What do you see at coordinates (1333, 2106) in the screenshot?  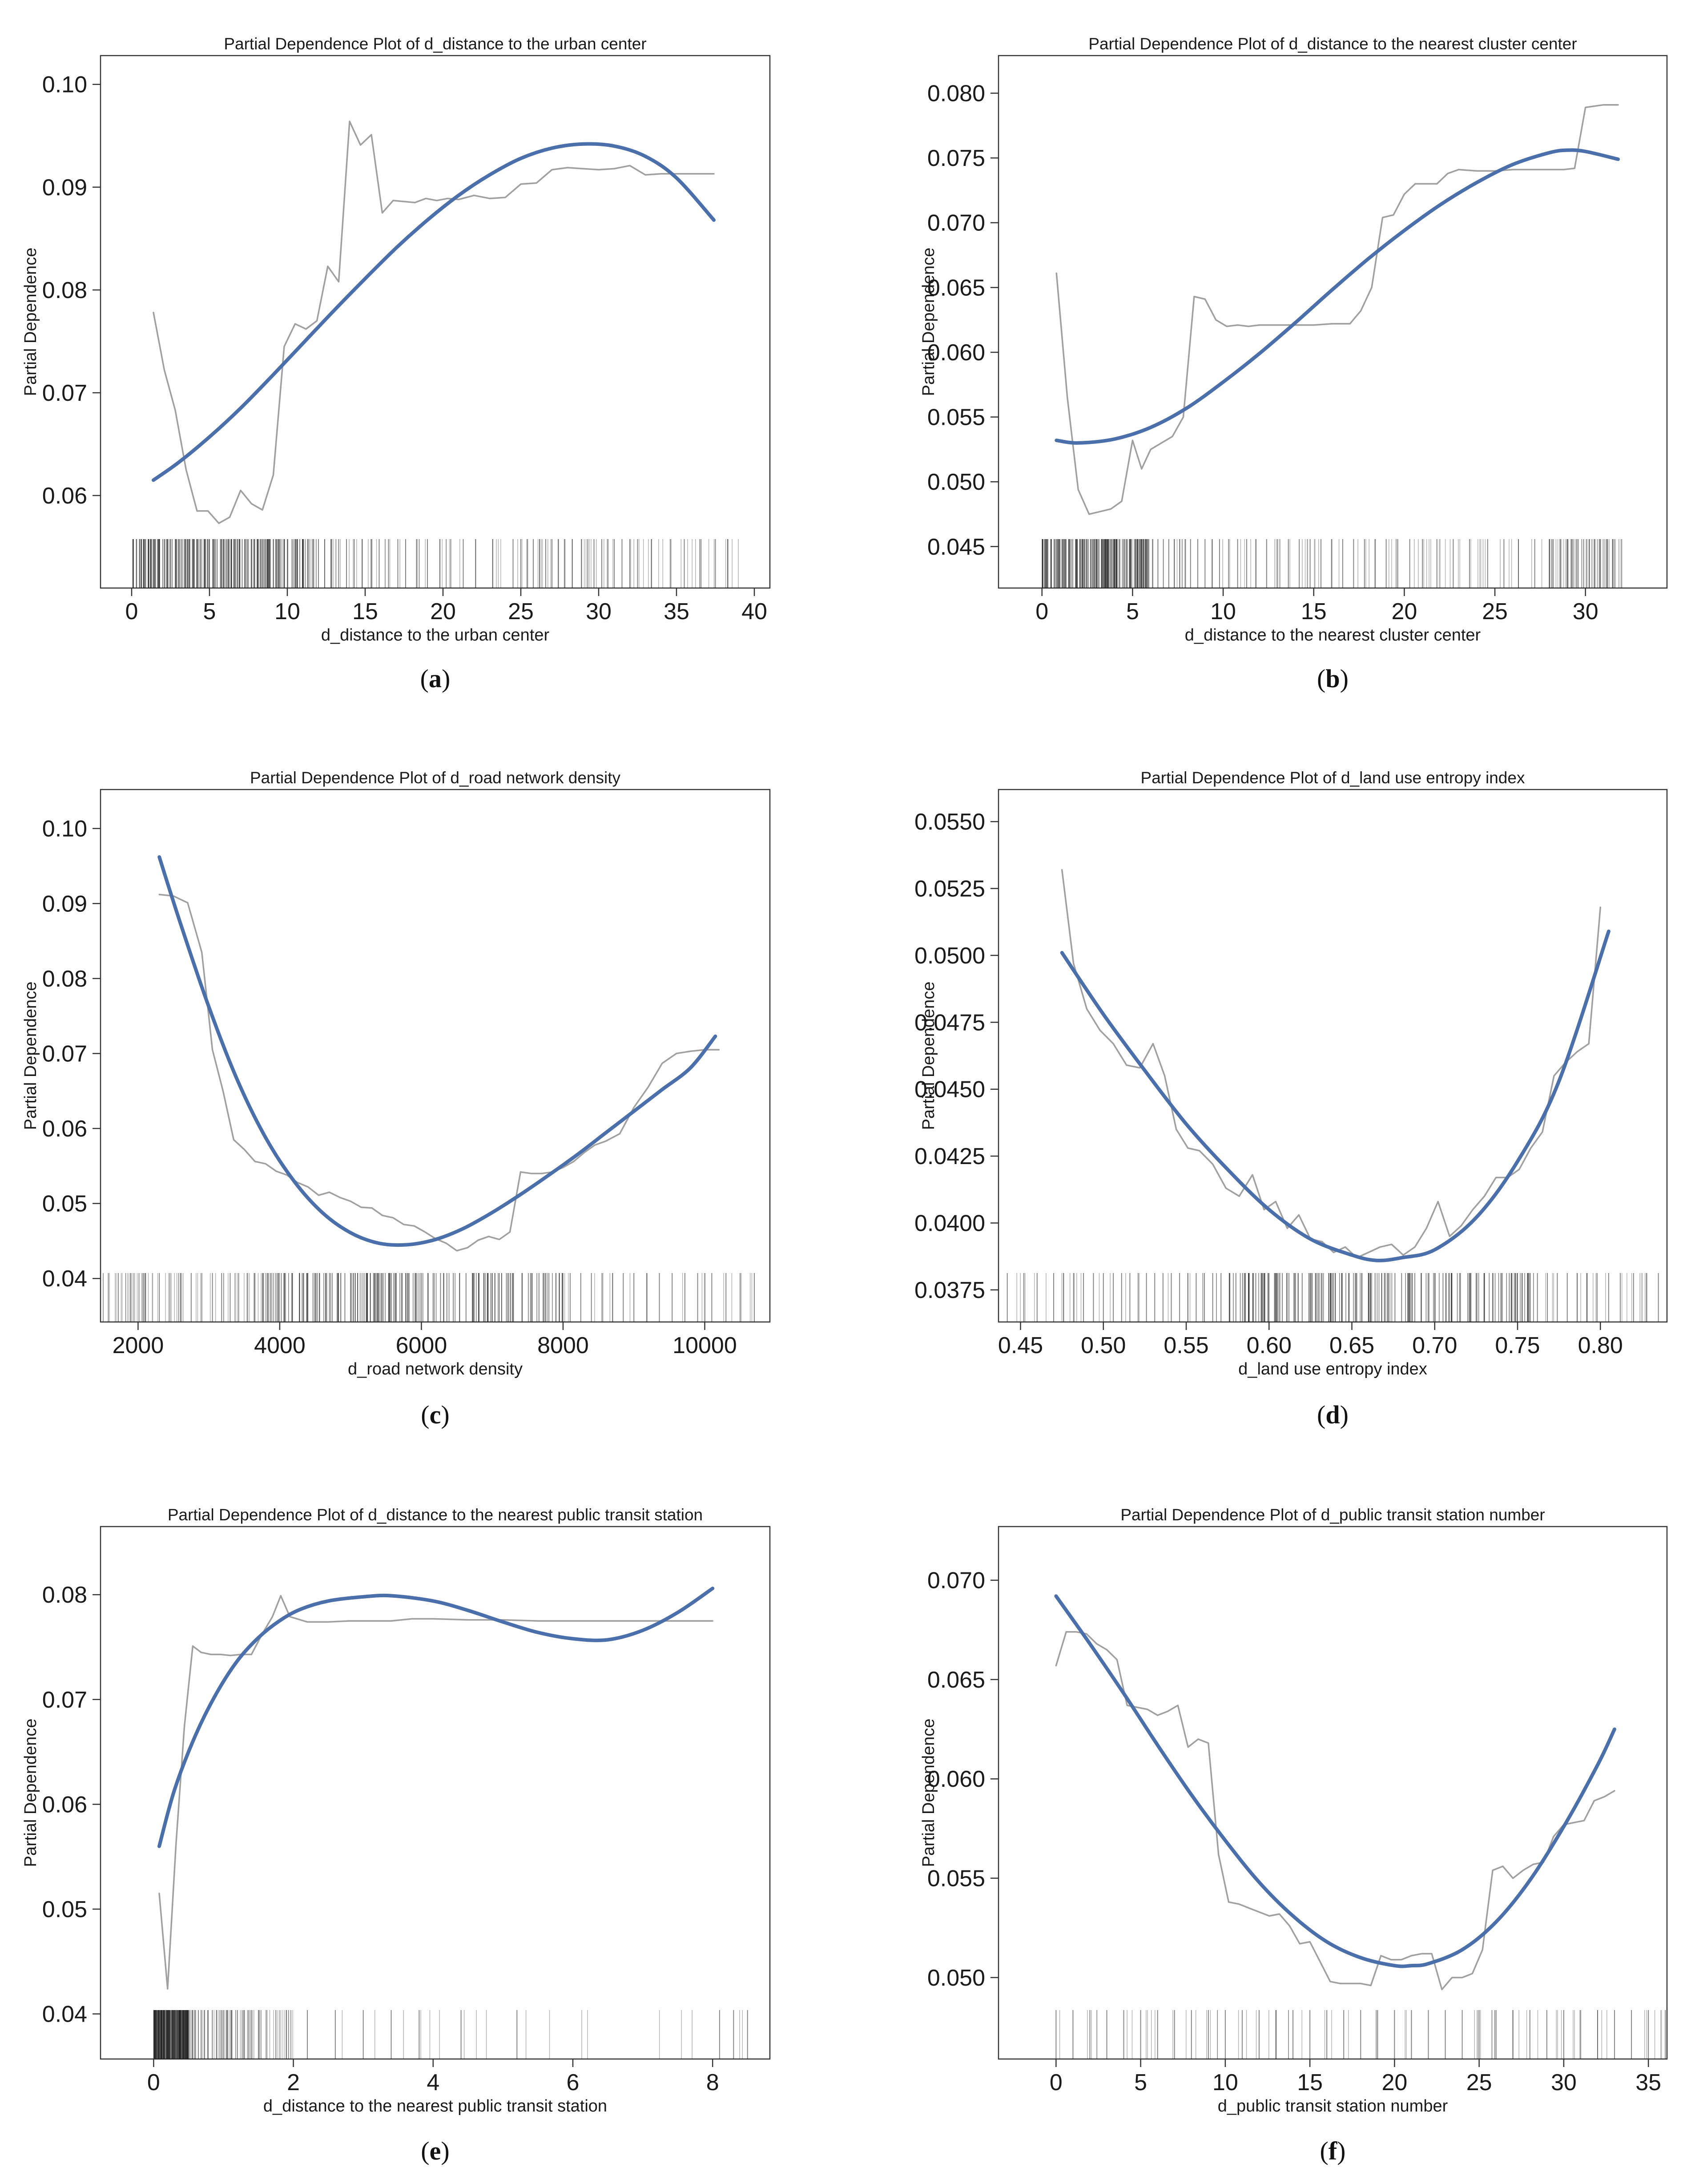 I see `x-axis-label: d_public transit station number` at bounding box center [1333, 2106].